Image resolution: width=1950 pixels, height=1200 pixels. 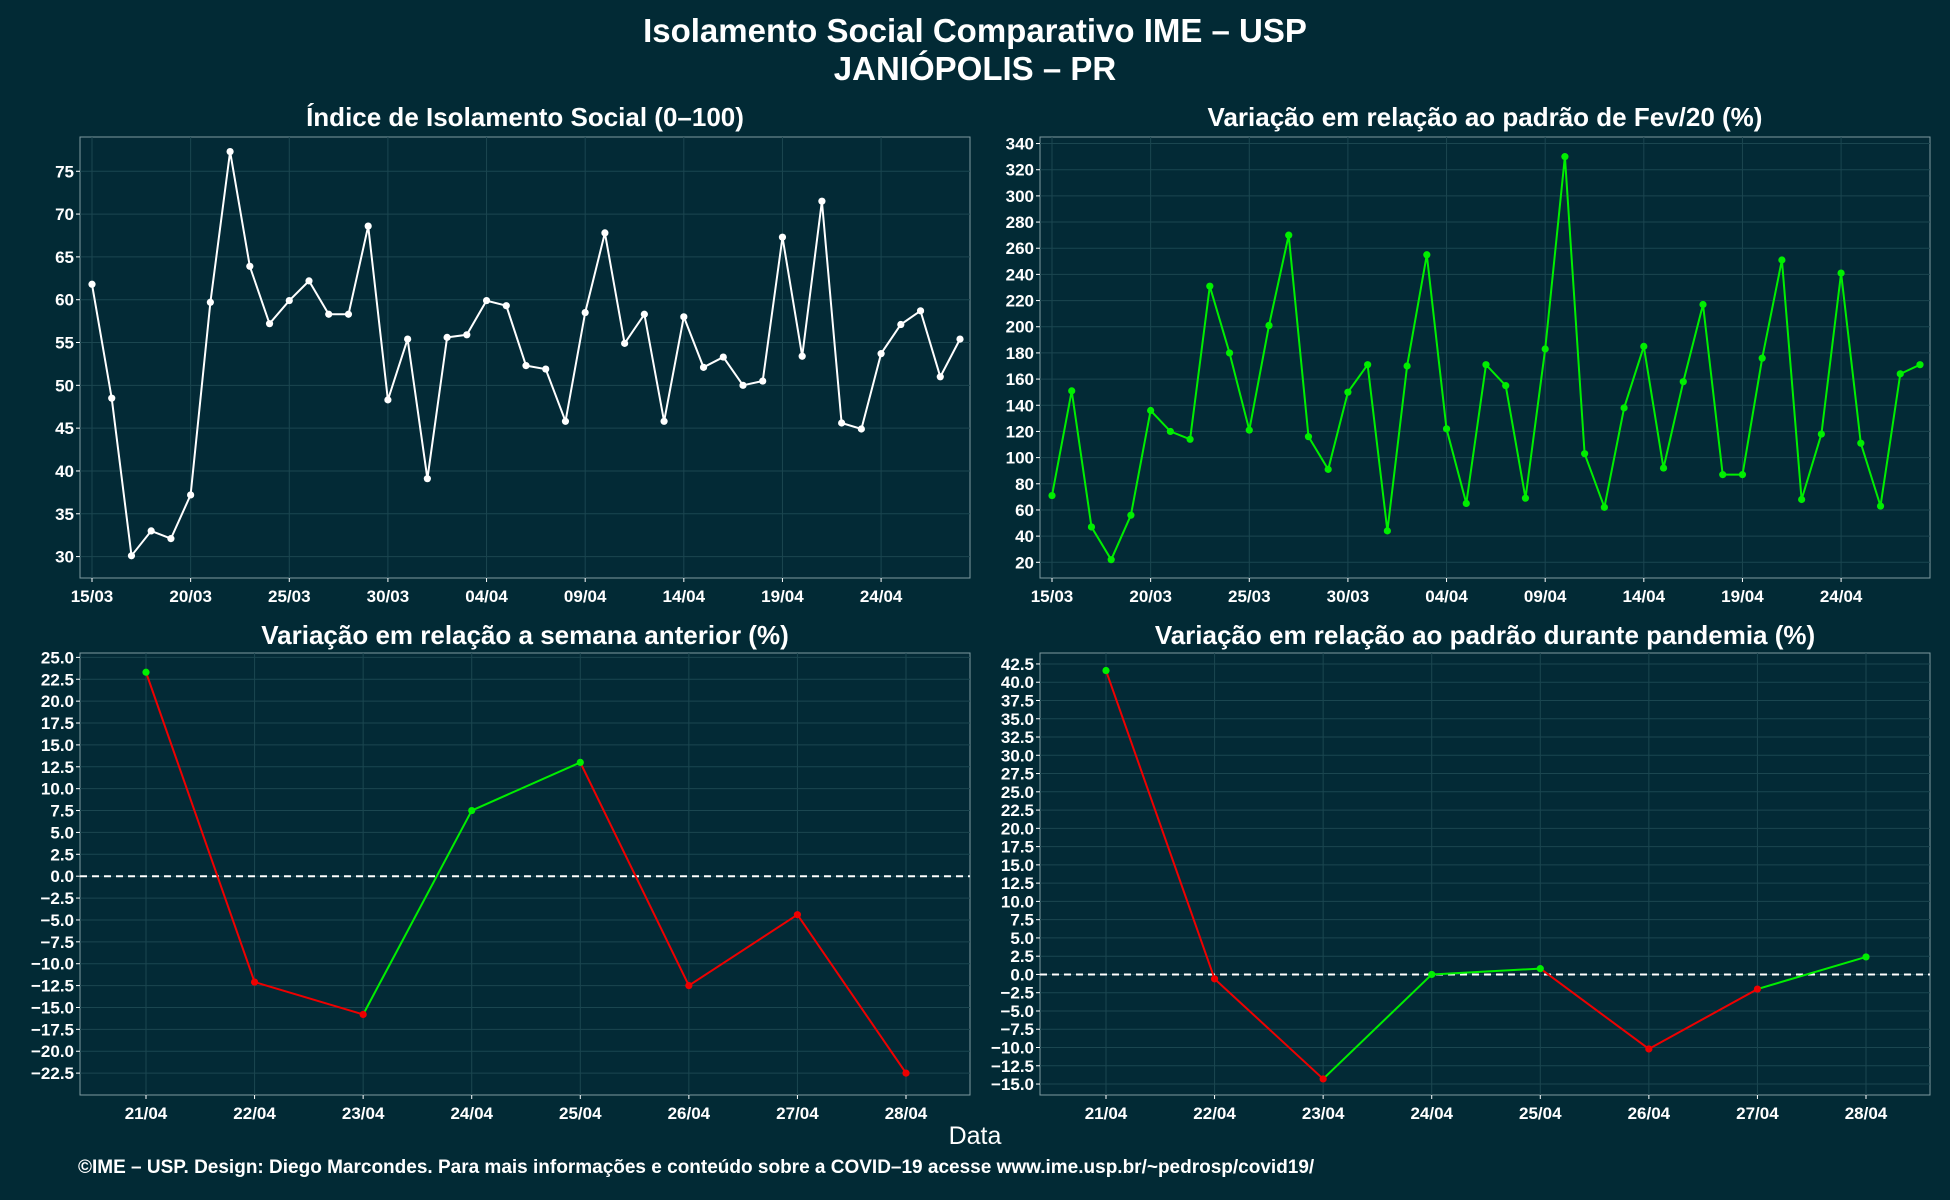 I want to click on y-tick-label: 50, so click(x=64, y=385).